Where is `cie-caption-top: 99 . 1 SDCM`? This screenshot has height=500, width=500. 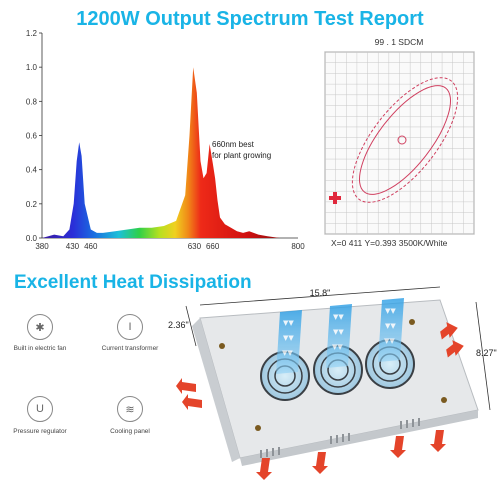
cie-caption-top: 99 . 1 SDCM is located at coordinates (399, 42).